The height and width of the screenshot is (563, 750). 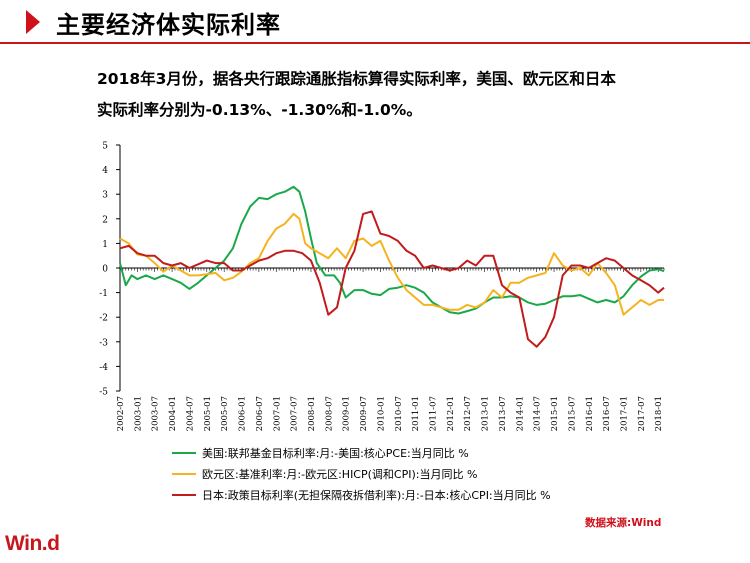 I want to click on x-tick-label: 2017-07, so click(x=642, y=413).